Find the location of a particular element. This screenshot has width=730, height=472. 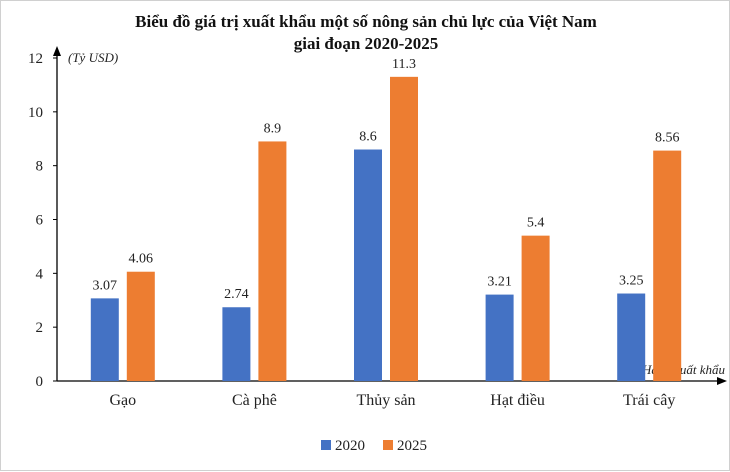

data-label: 3.07 is located at coordinates (105, 285).